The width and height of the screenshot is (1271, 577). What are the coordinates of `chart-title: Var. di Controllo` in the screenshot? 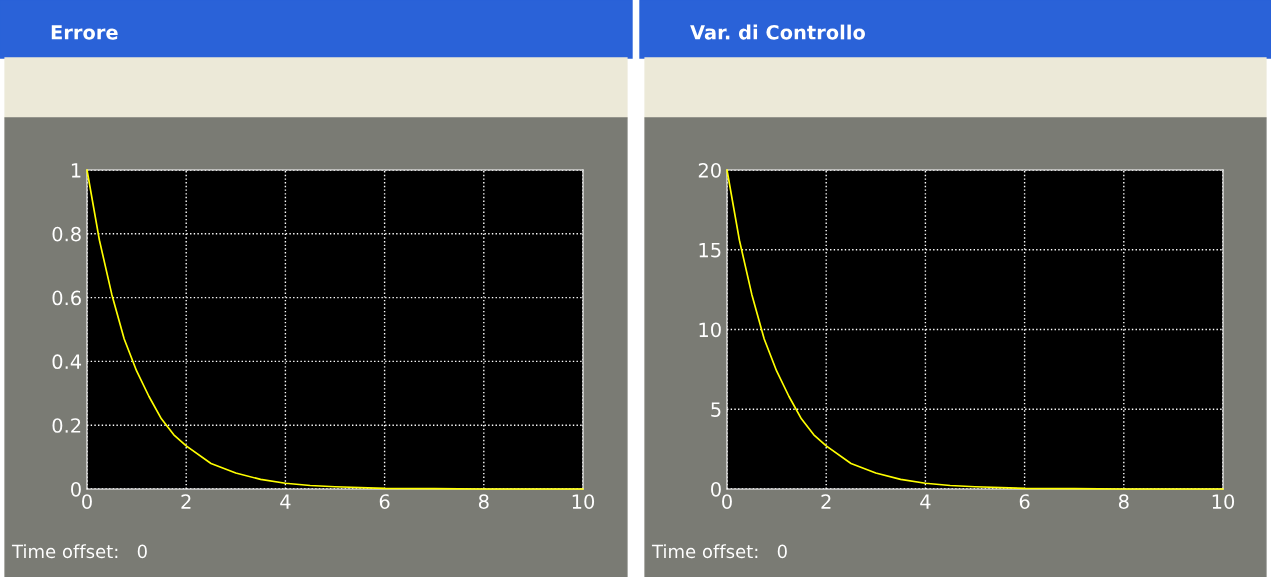 It's located at (777, 32).